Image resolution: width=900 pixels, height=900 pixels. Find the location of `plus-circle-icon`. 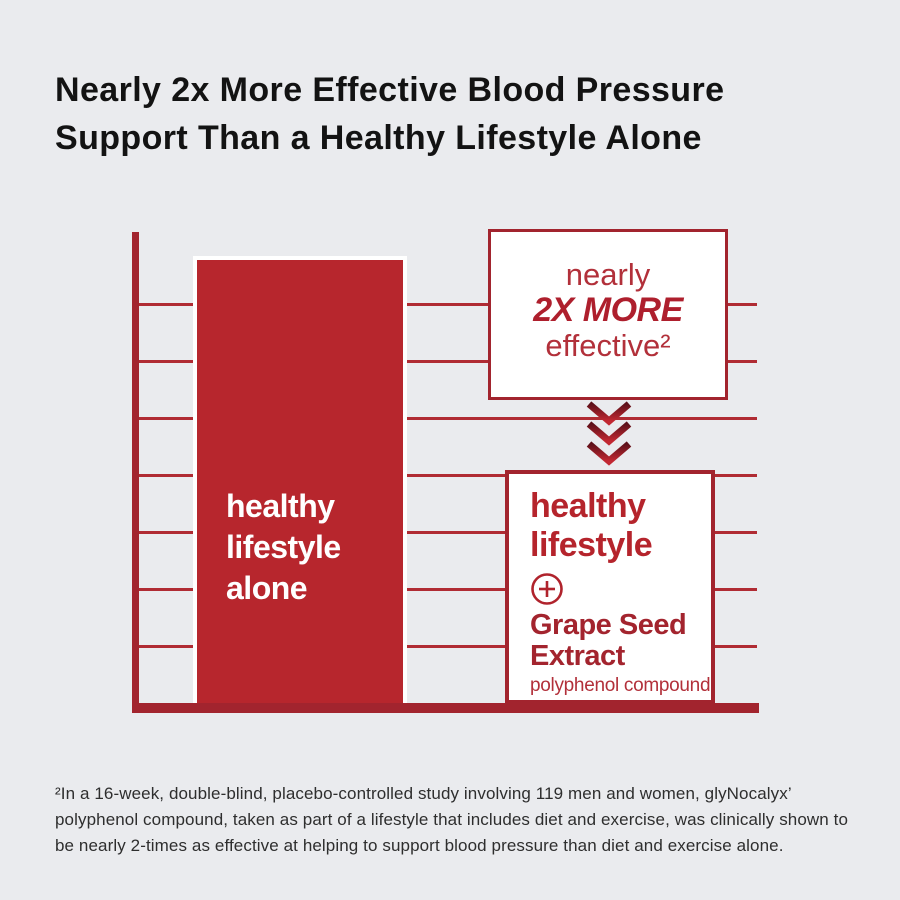

plus-circle-icon is located at coordinates (620, 589).